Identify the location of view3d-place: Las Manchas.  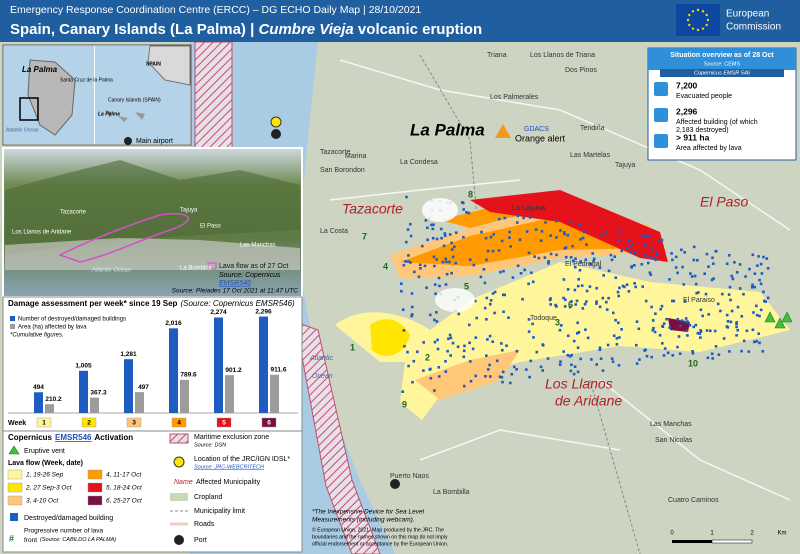
(258, 246).